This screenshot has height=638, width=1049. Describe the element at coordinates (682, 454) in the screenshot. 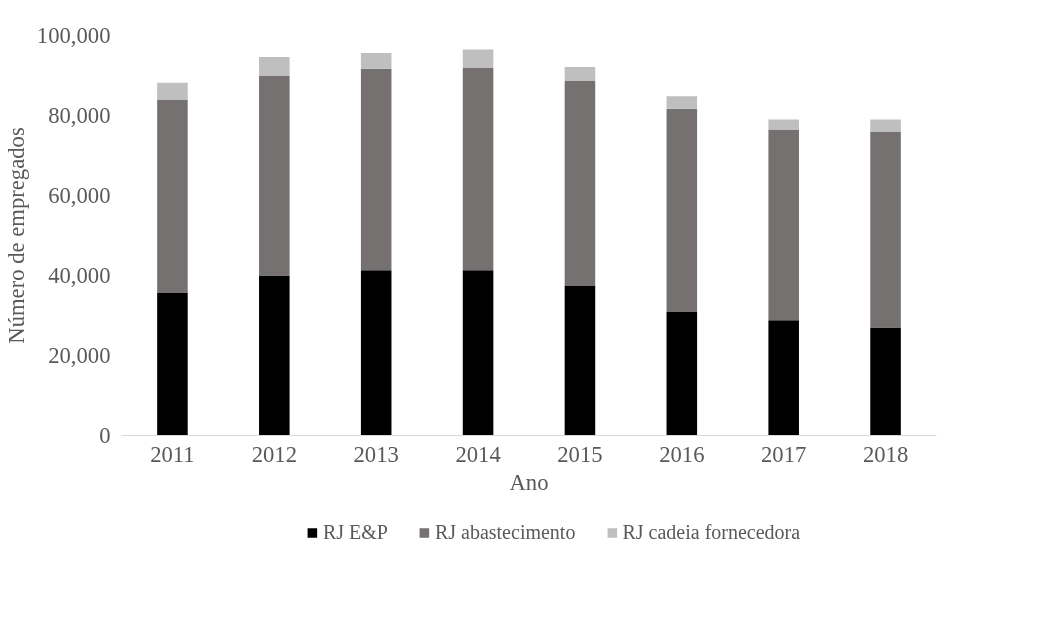

I see `x-tick-label: 2016` at that location.